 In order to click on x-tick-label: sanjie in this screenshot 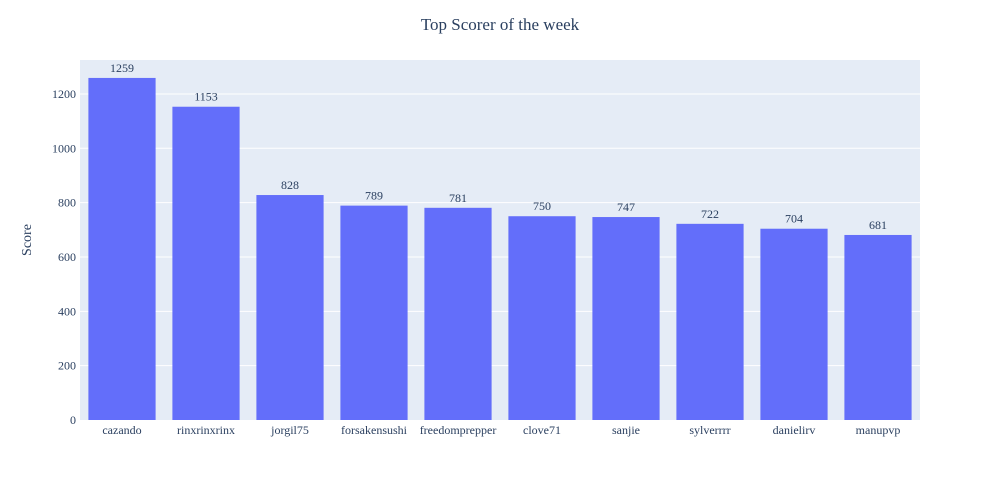, I will do `click(626, 430)`.